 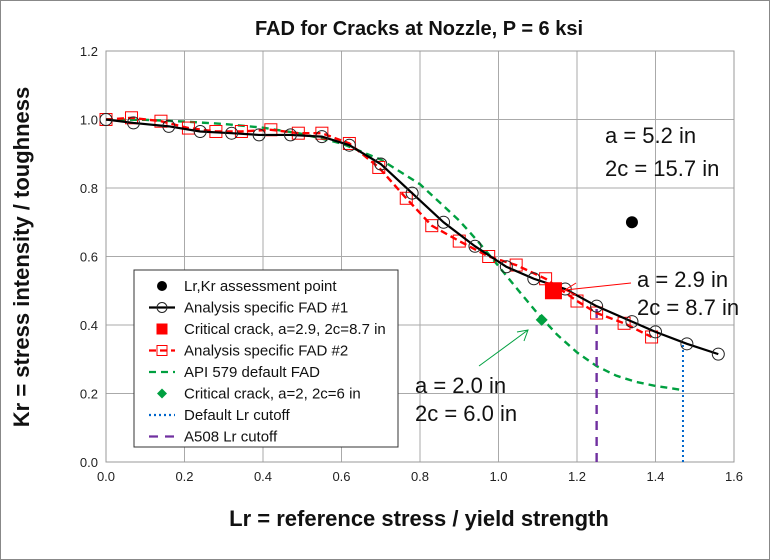 What do you see at coordinates (263, 476) in the screenshot?
I see `x-tick-label: 0.4` at bounding box center [263, 476].